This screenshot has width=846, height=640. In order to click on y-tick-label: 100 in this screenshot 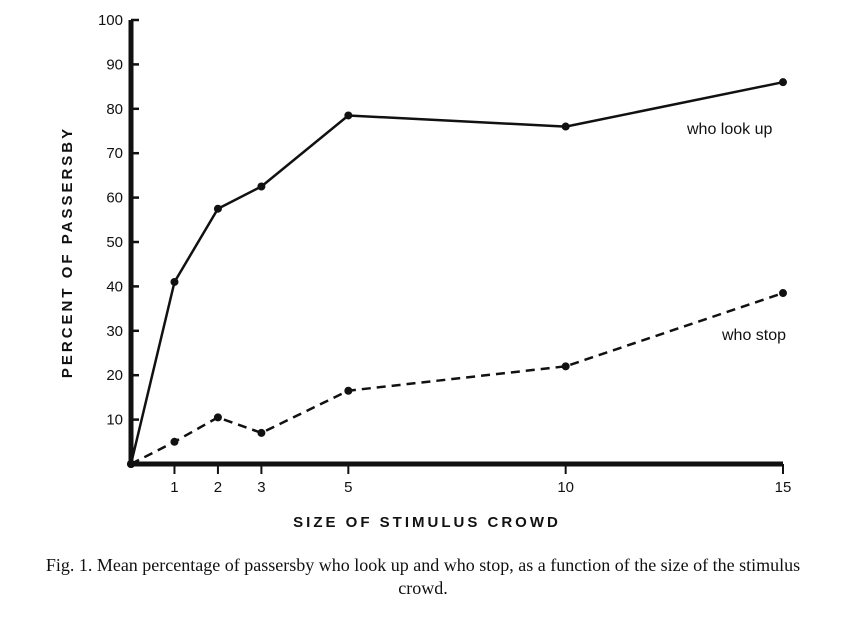, I will do `click(110, 20)`.